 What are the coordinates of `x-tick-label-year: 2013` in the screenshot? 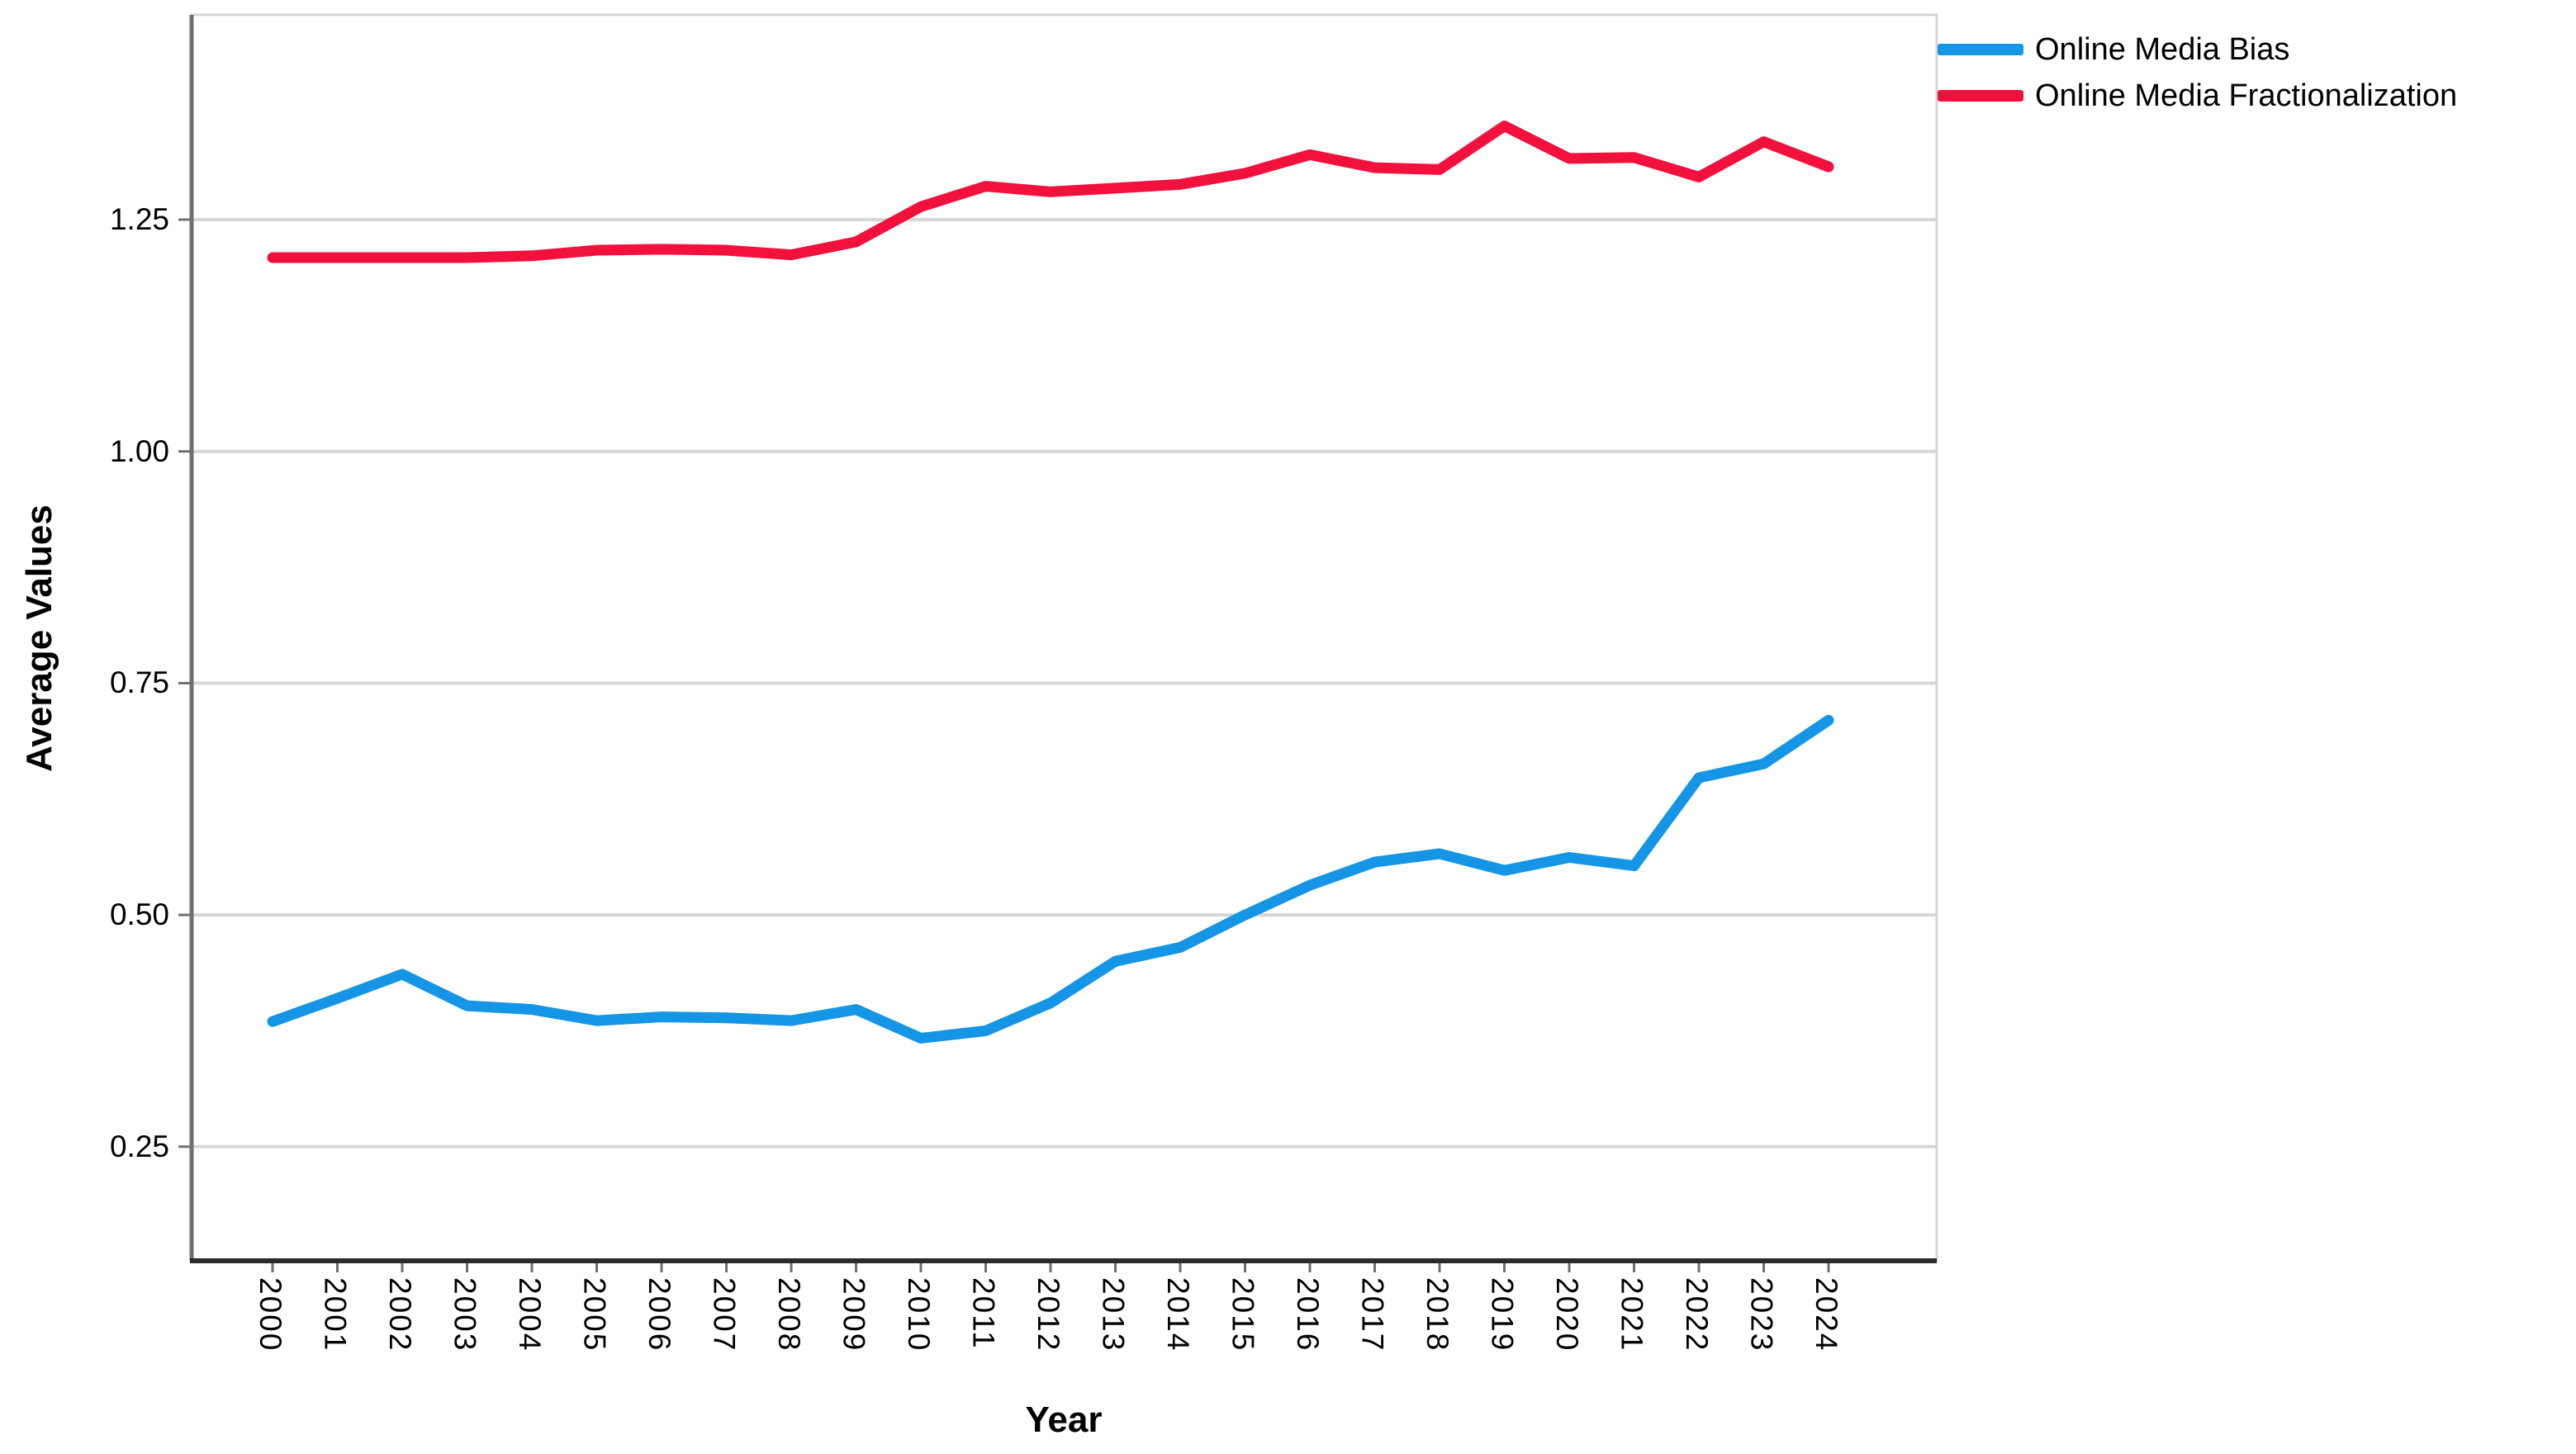 It's located at (1113, 1314).